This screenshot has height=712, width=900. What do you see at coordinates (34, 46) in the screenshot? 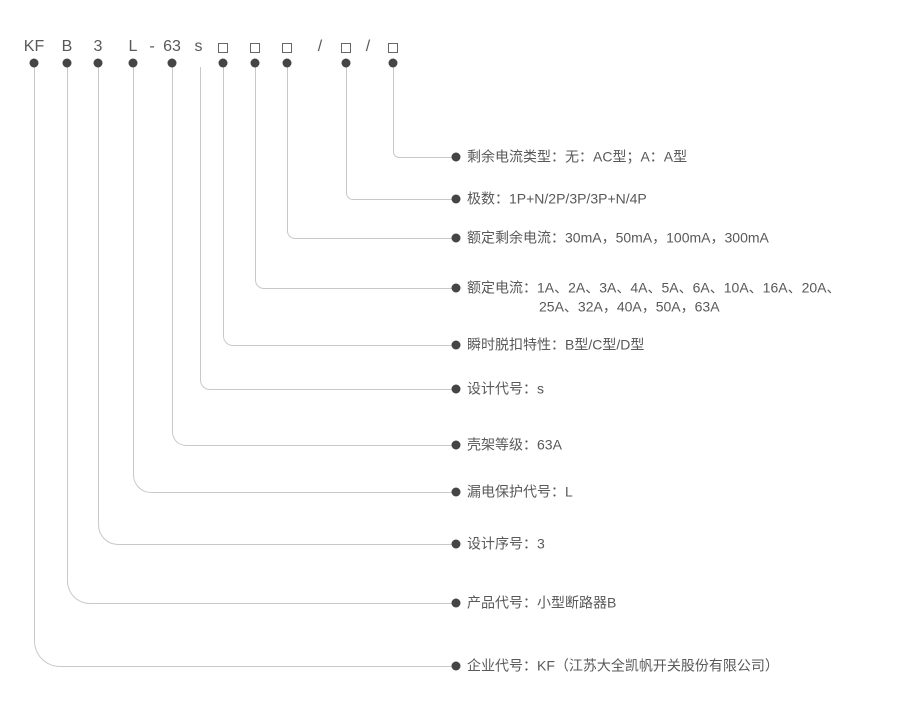
I see `model-code-segment-KF: KF` at bounding box center [34, 46].